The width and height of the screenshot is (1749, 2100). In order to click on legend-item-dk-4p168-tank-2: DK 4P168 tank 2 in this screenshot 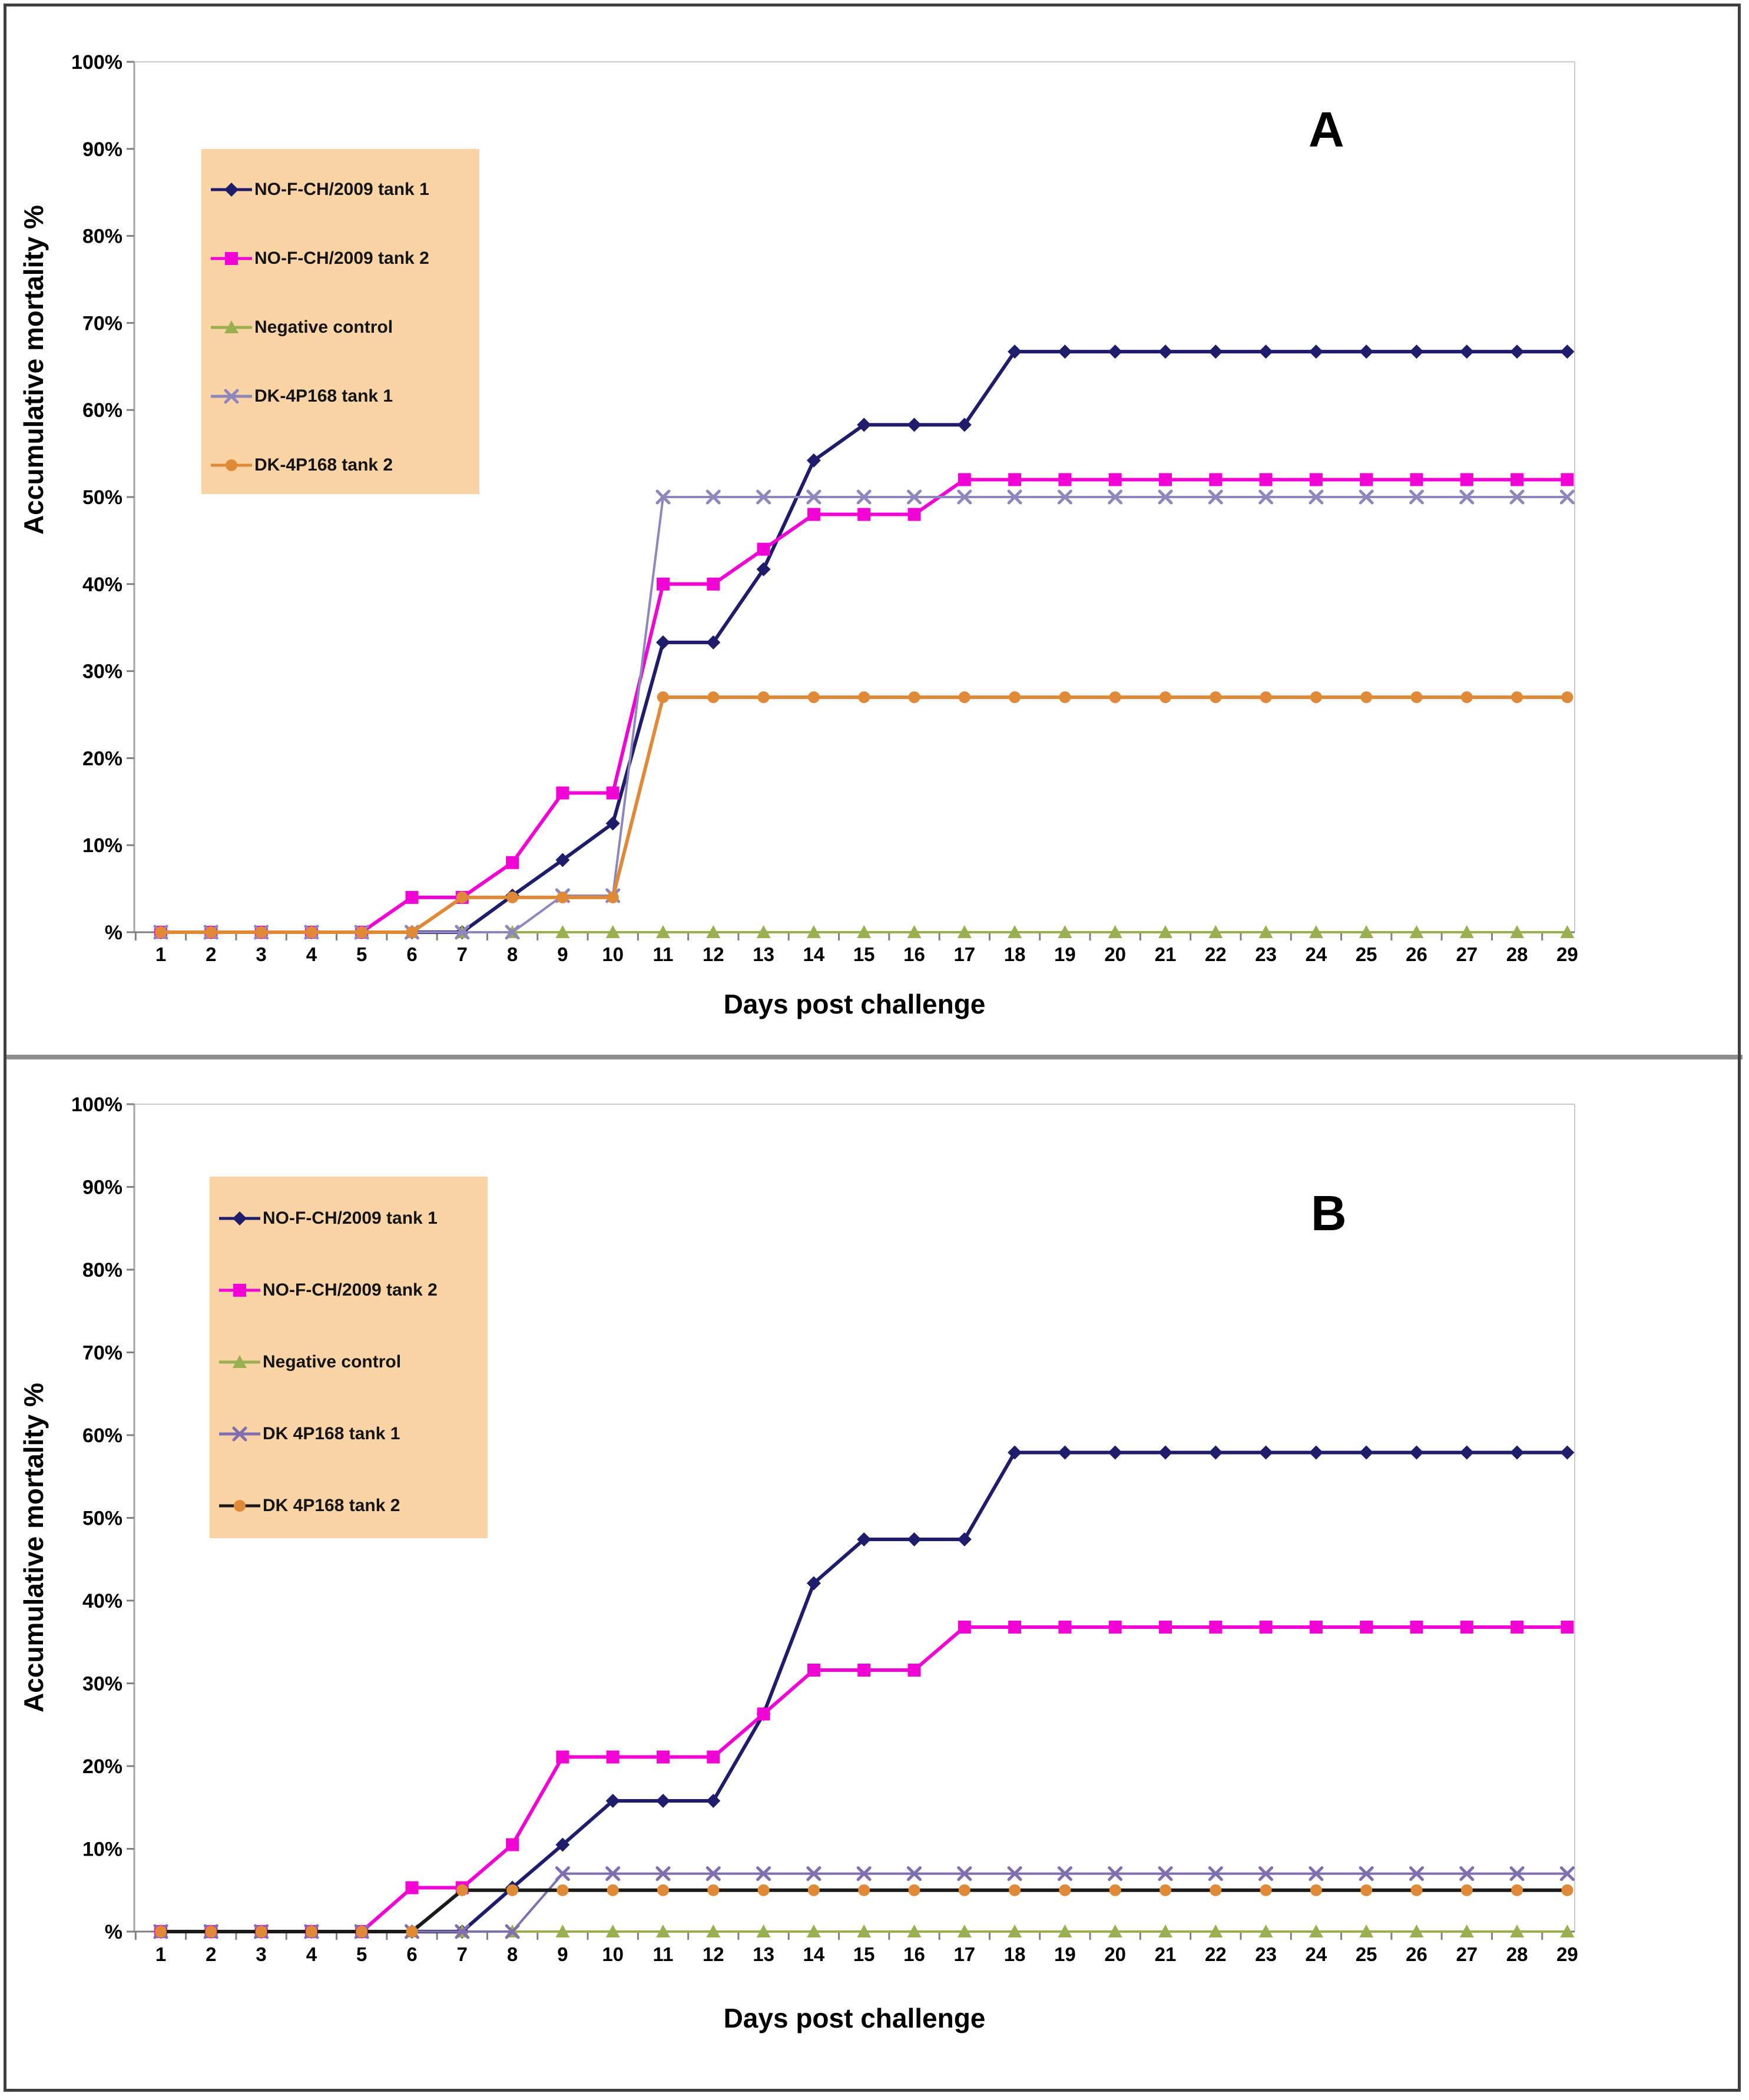, I will do `click(353, 1506)`.